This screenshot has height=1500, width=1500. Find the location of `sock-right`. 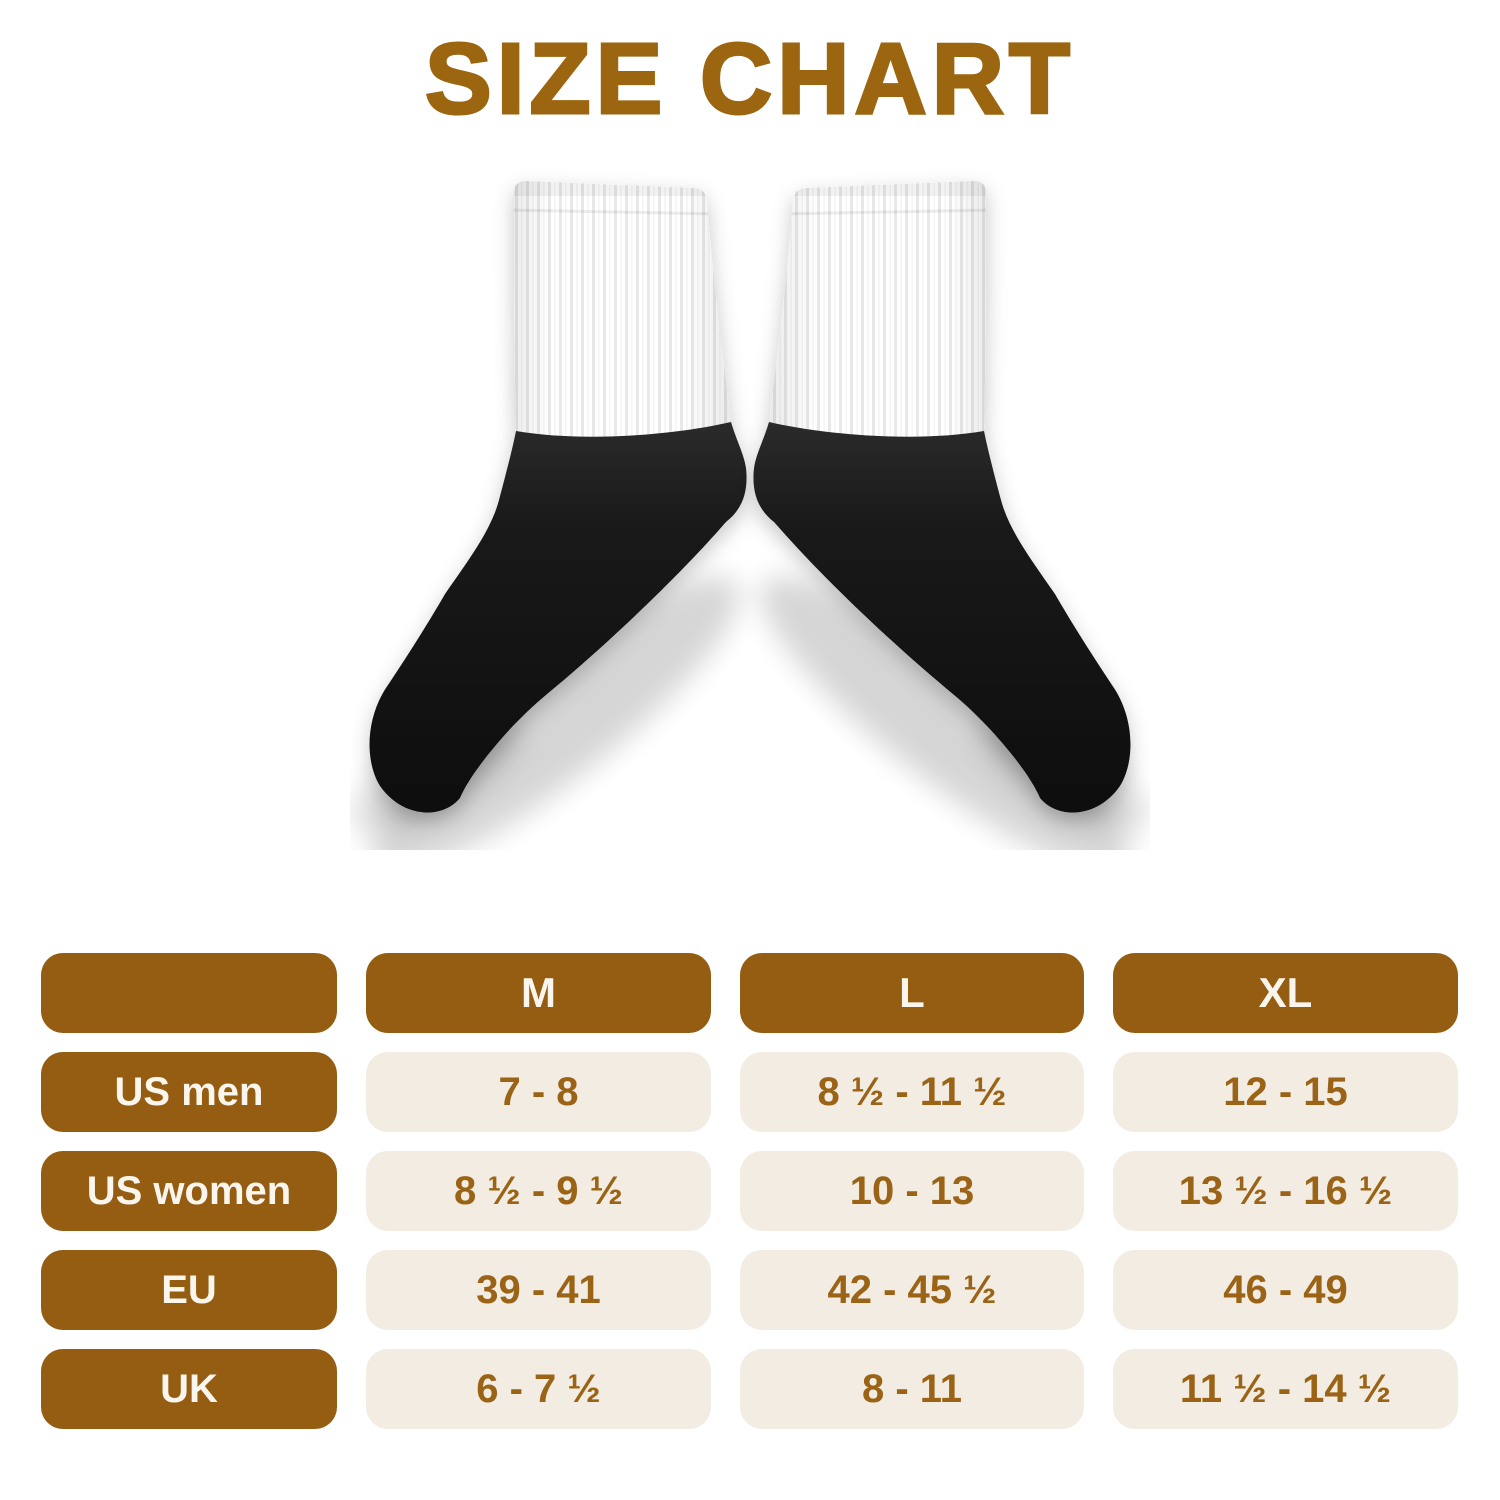

sock-right is located at coordinates (940, 509).